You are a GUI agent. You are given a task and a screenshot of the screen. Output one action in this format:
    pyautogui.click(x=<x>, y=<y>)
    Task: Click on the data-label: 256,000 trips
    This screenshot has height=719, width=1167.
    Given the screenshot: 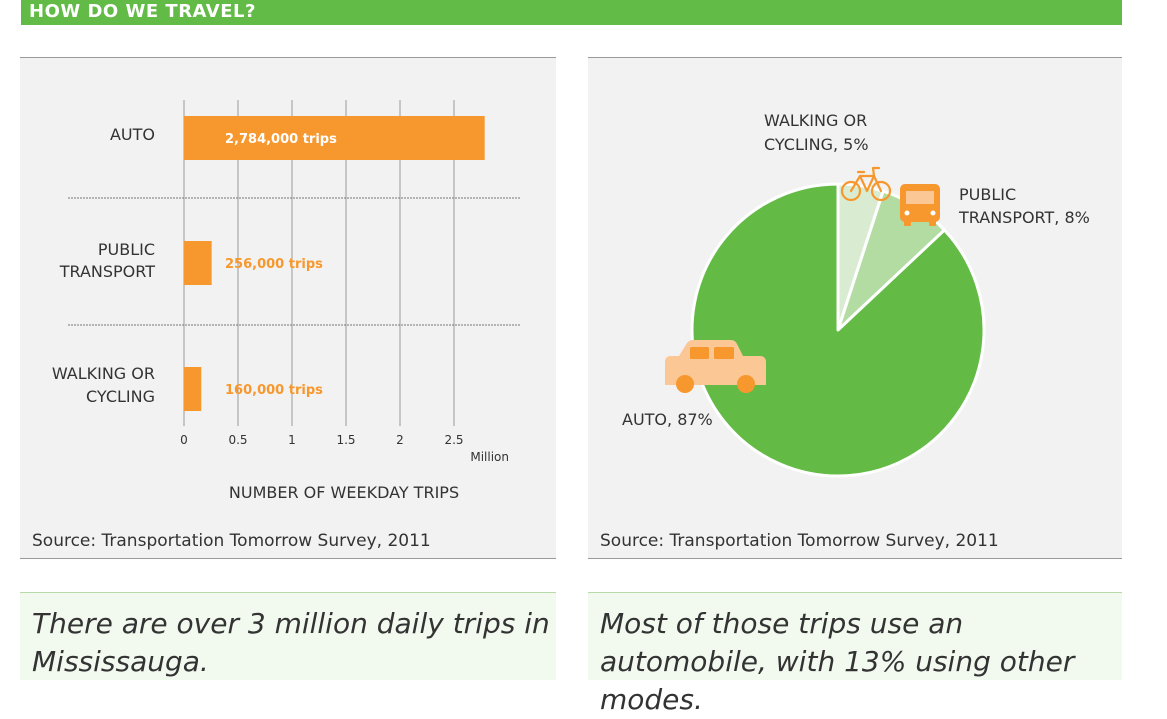 What is the action you would take?
    pyautogui.click(x=274, y=264)
    